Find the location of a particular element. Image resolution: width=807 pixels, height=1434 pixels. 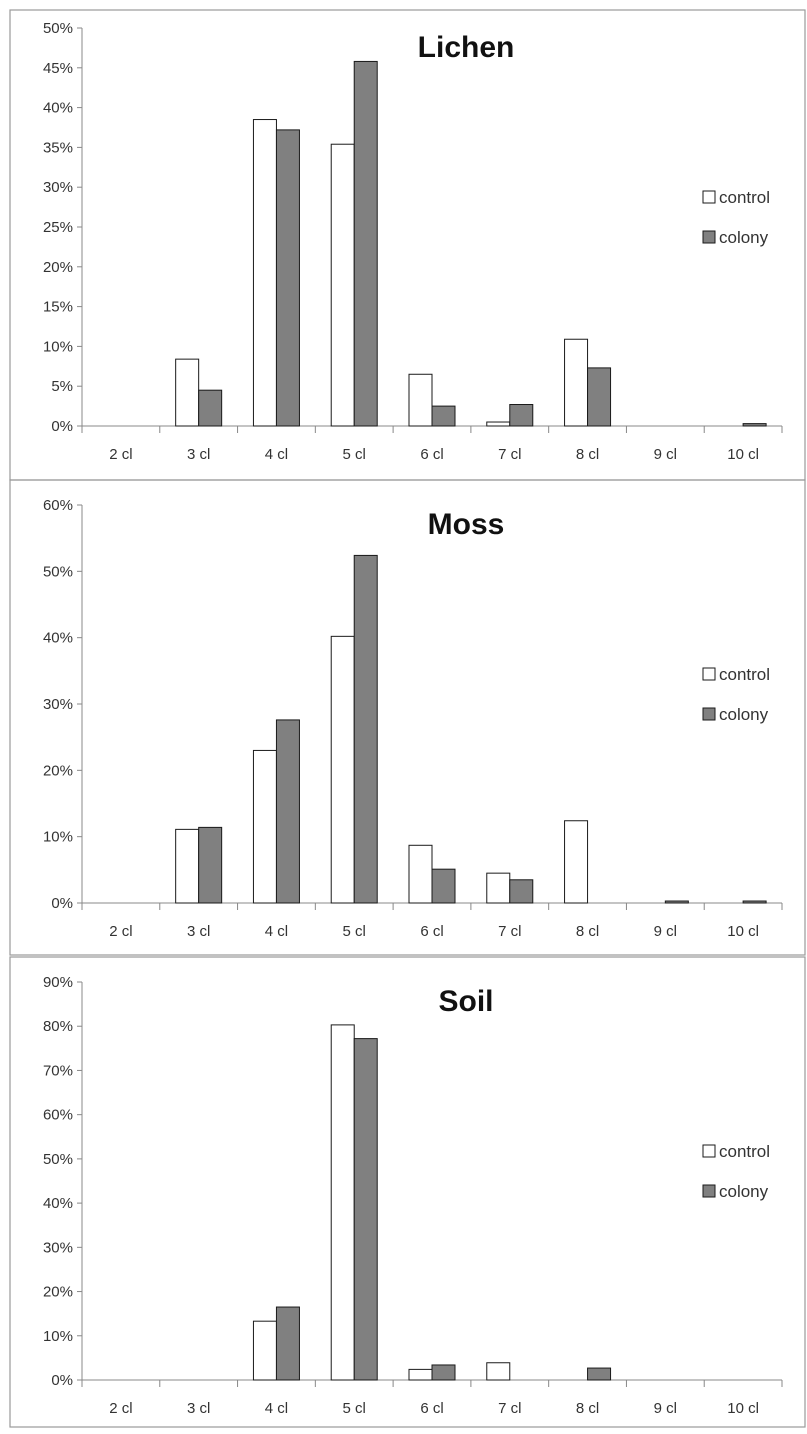

y-tick-label: 70% is located at coordinates (58, 1070).